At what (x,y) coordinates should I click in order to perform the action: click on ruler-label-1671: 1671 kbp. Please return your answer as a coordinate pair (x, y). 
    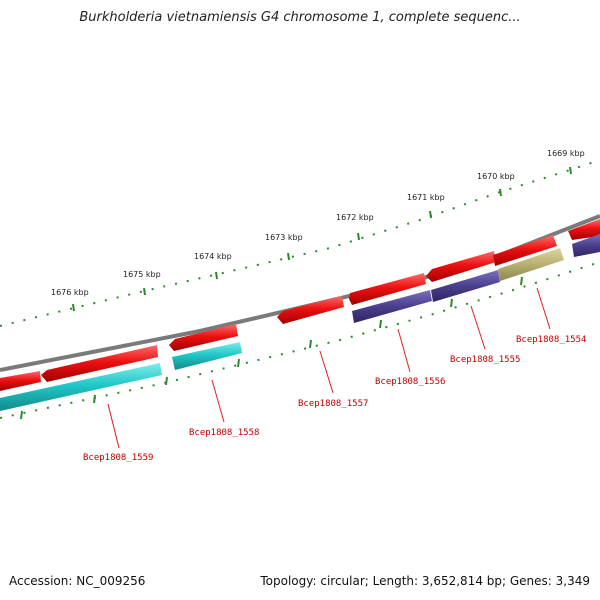
    Looking at the image, I should click on (426, 197).